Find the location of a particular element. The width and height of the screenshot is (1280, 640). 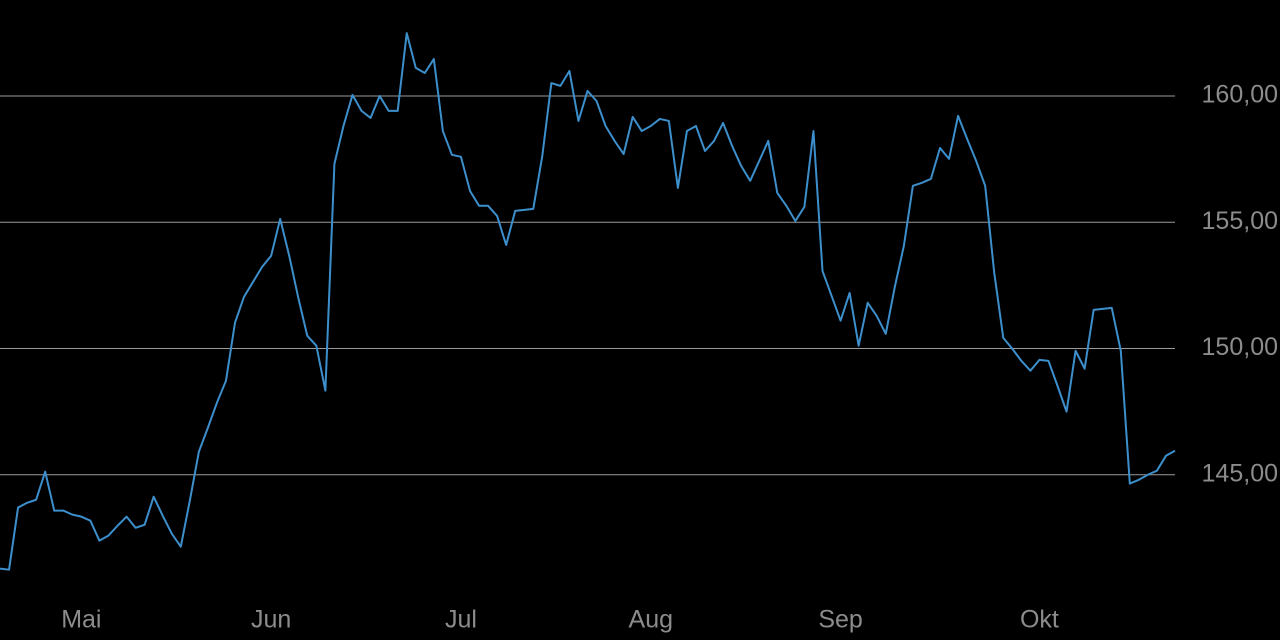

y-tick-label: 155,00 is located at coordinates (1240, 221).